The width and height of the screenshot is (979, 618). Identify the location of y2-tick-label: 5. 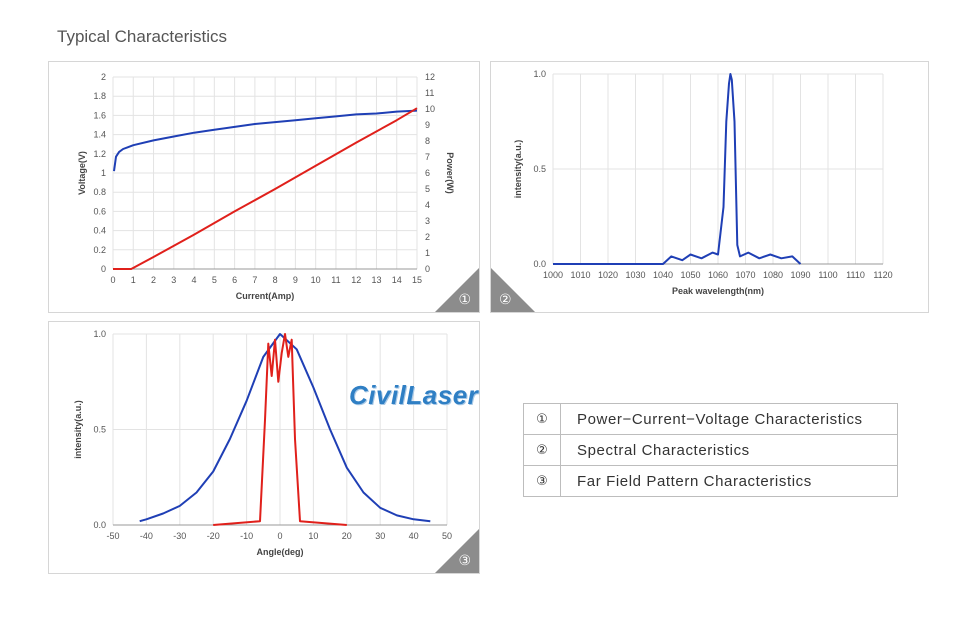
(427, 189).